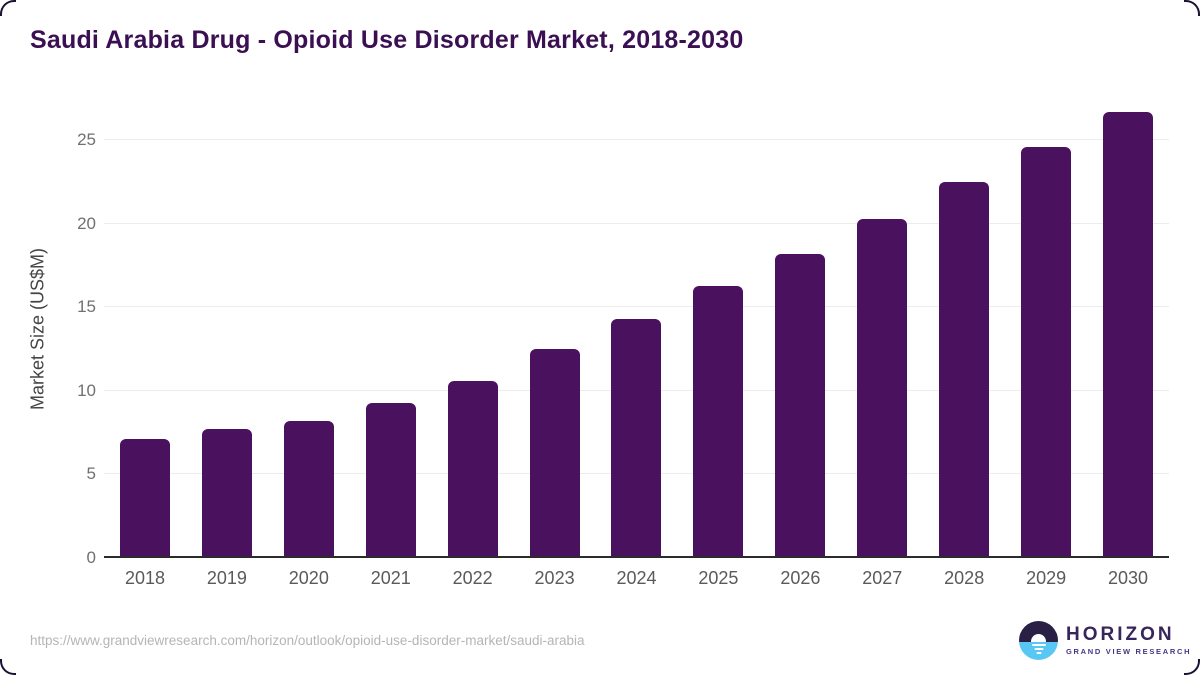  I want to click on bar-2021, so click(390, 480).